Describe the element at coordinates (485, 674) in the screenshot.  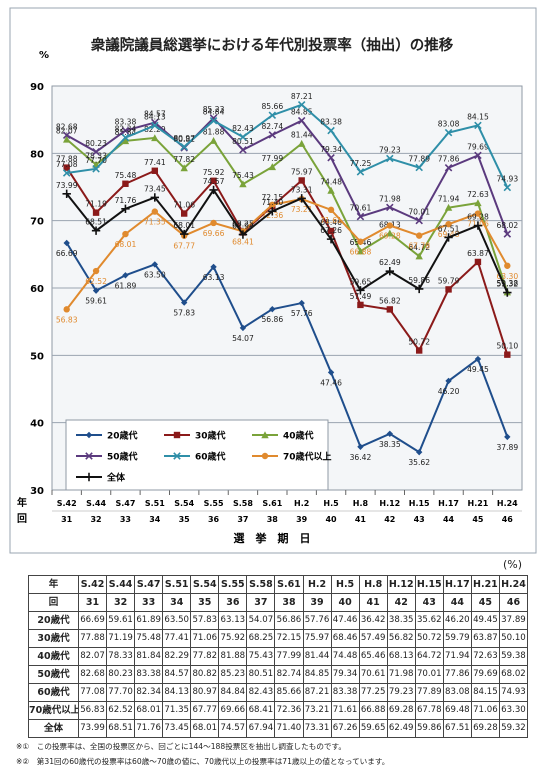
I see `table-cell: 79.69` at that location.